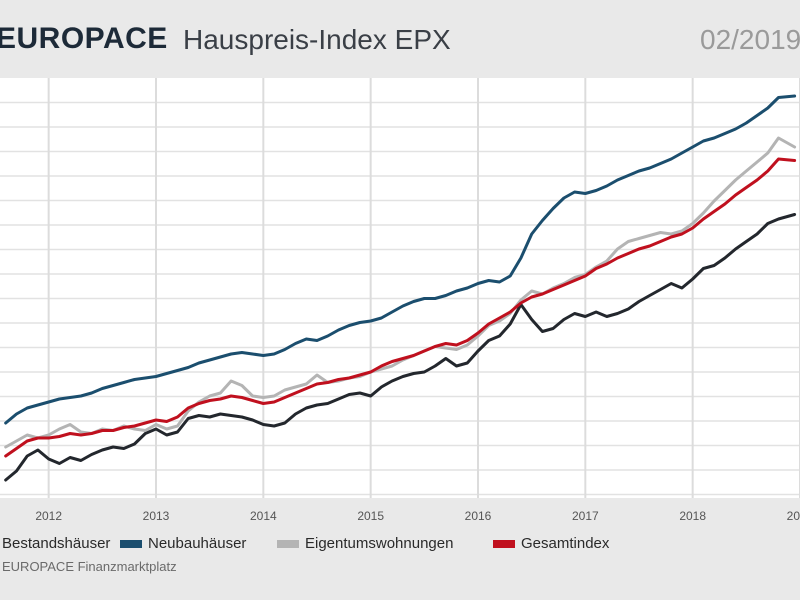 The height and width of the screenshot is (600, 800). What do you see at coordinates (197, 543) in the screenshot?
I see `legend-label-neubauhaeuser: Neubauhäuser` at bounding box center [197, 543].